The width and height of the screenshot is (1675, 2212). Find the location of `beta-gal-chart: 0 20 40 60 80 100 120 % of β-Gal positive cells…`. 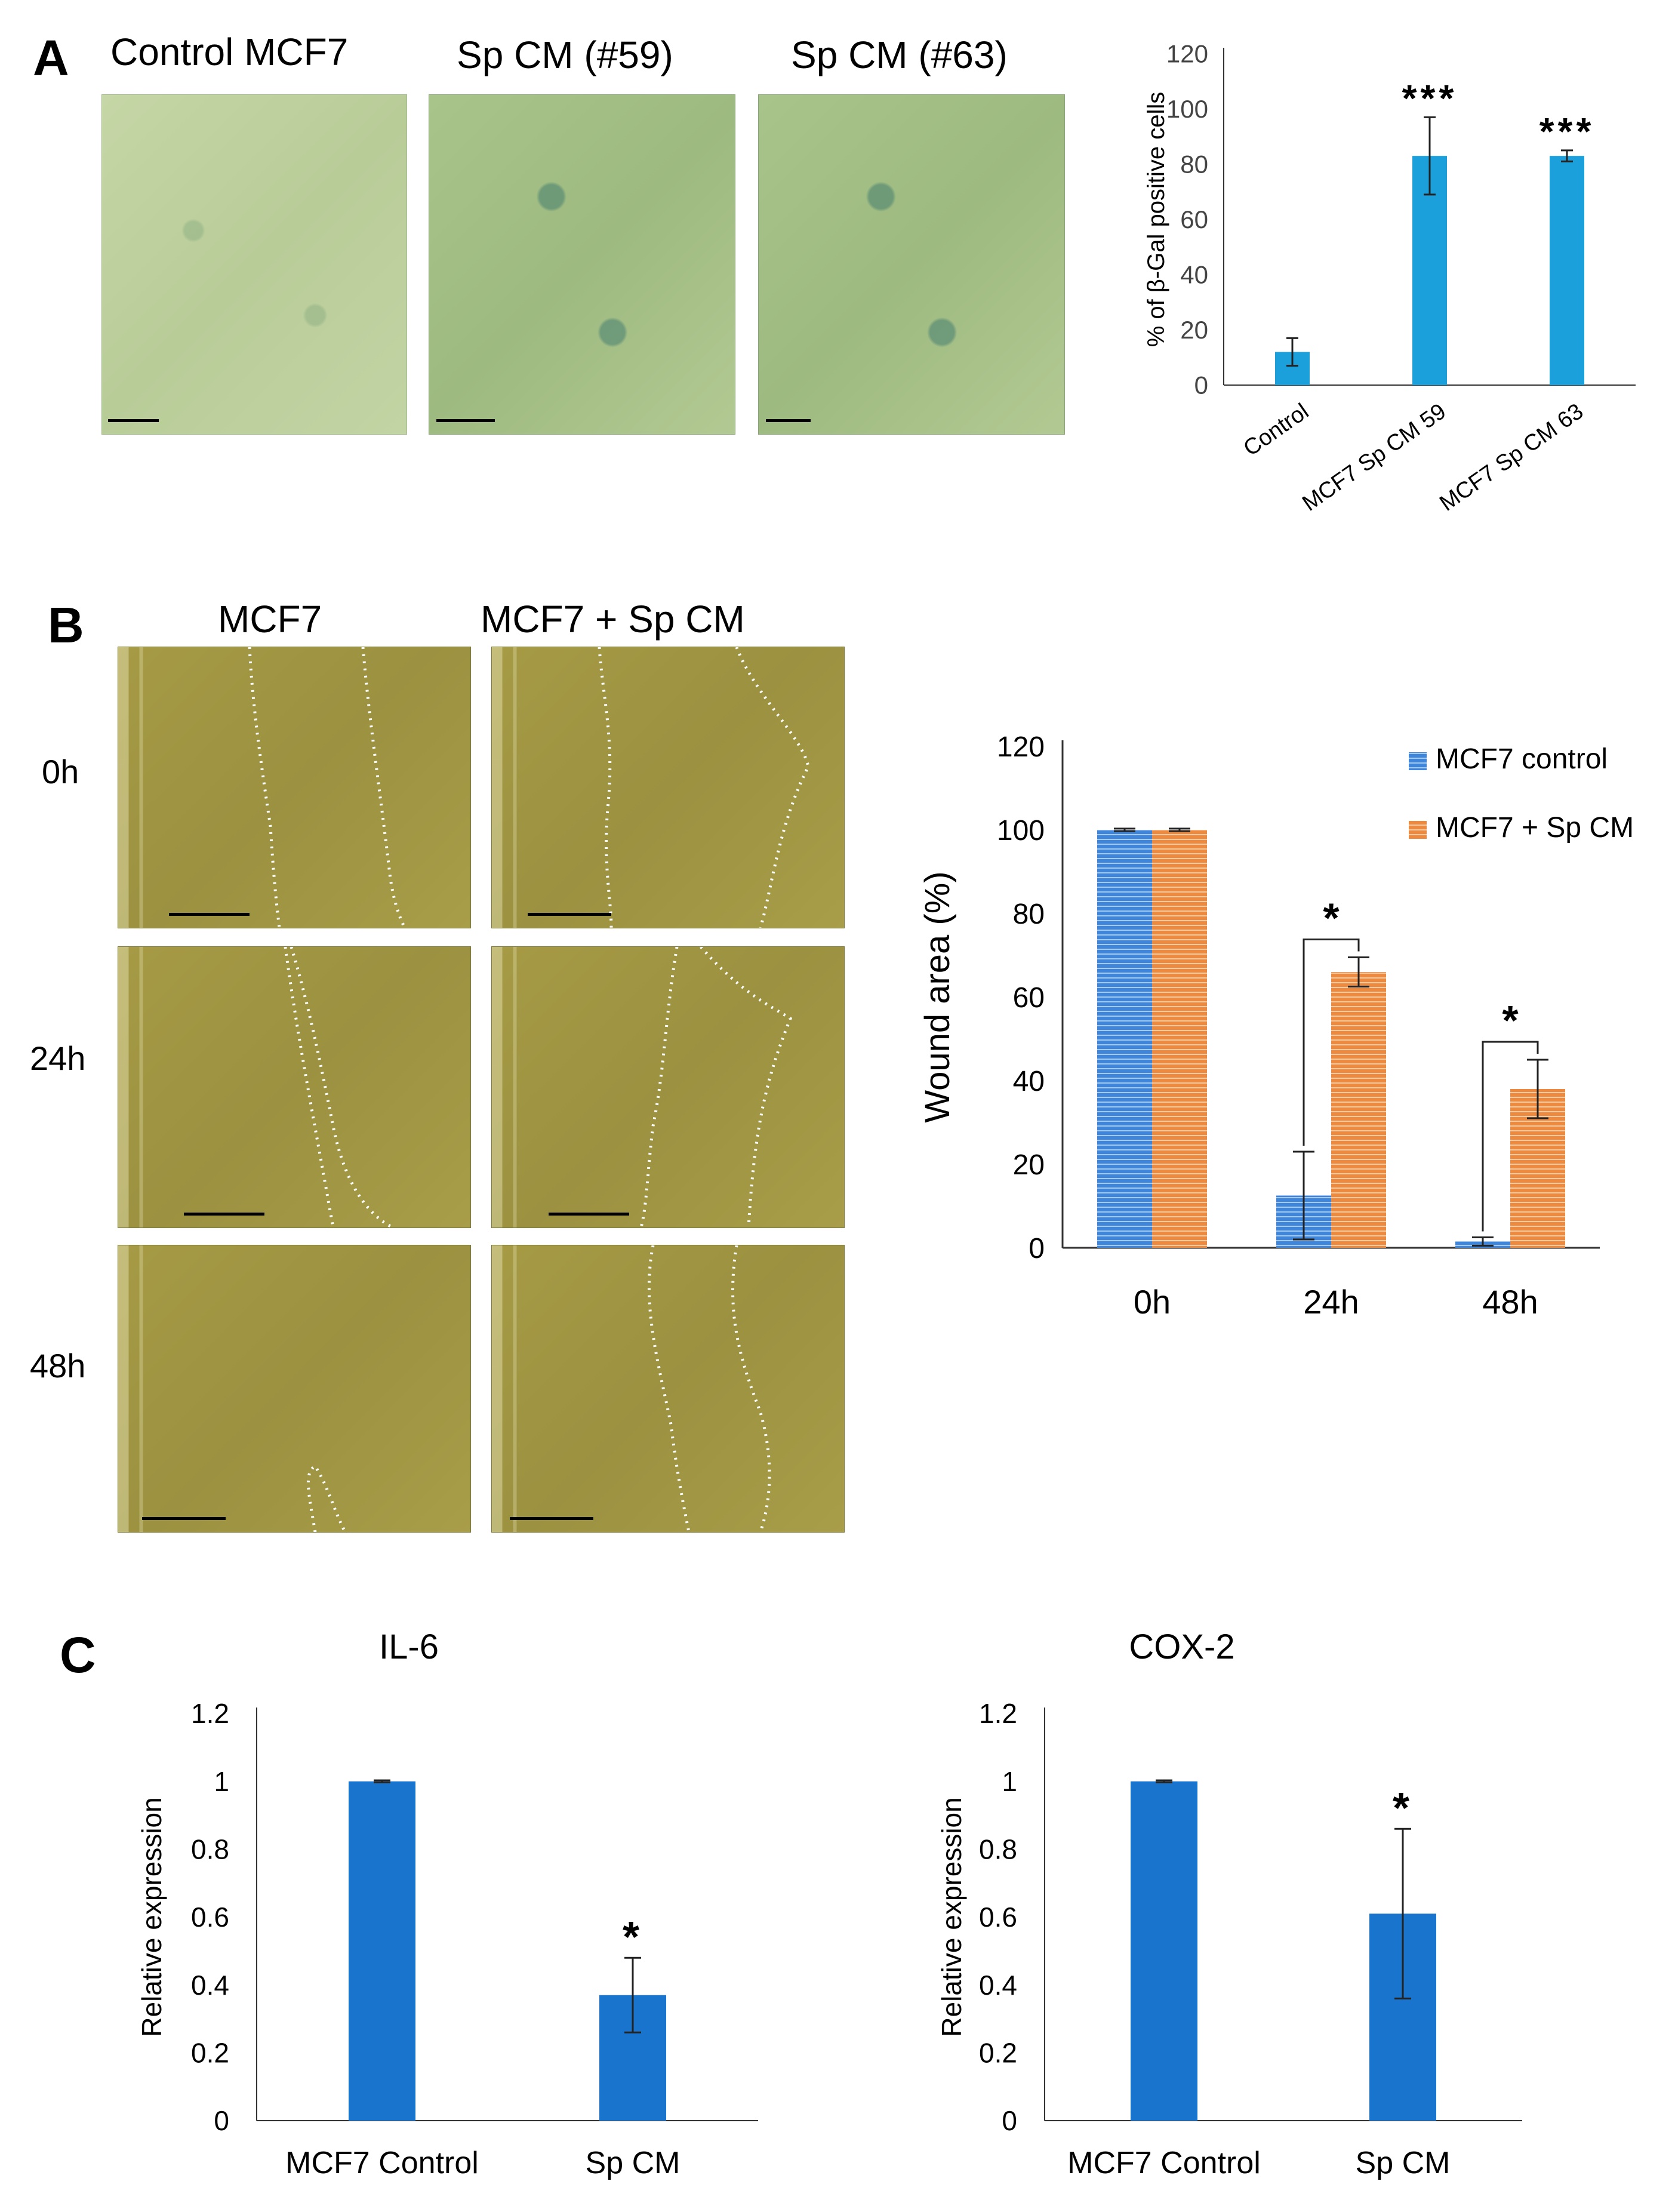

beta-gal-chart: 0 20 40 60 80 100 120 % of β-Gal positive cells… is located at coordinates (1389, 278).